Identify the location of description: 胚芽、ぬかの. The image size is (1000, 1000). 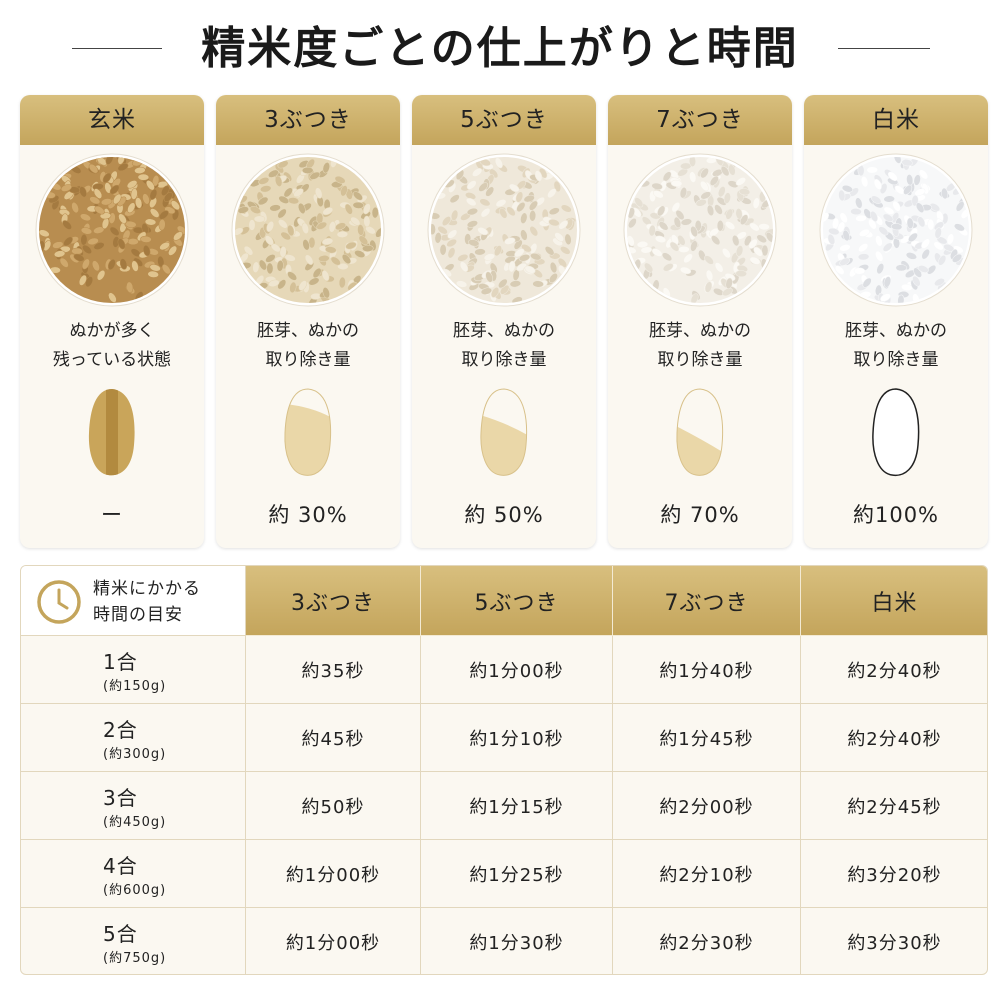
(700, 331).